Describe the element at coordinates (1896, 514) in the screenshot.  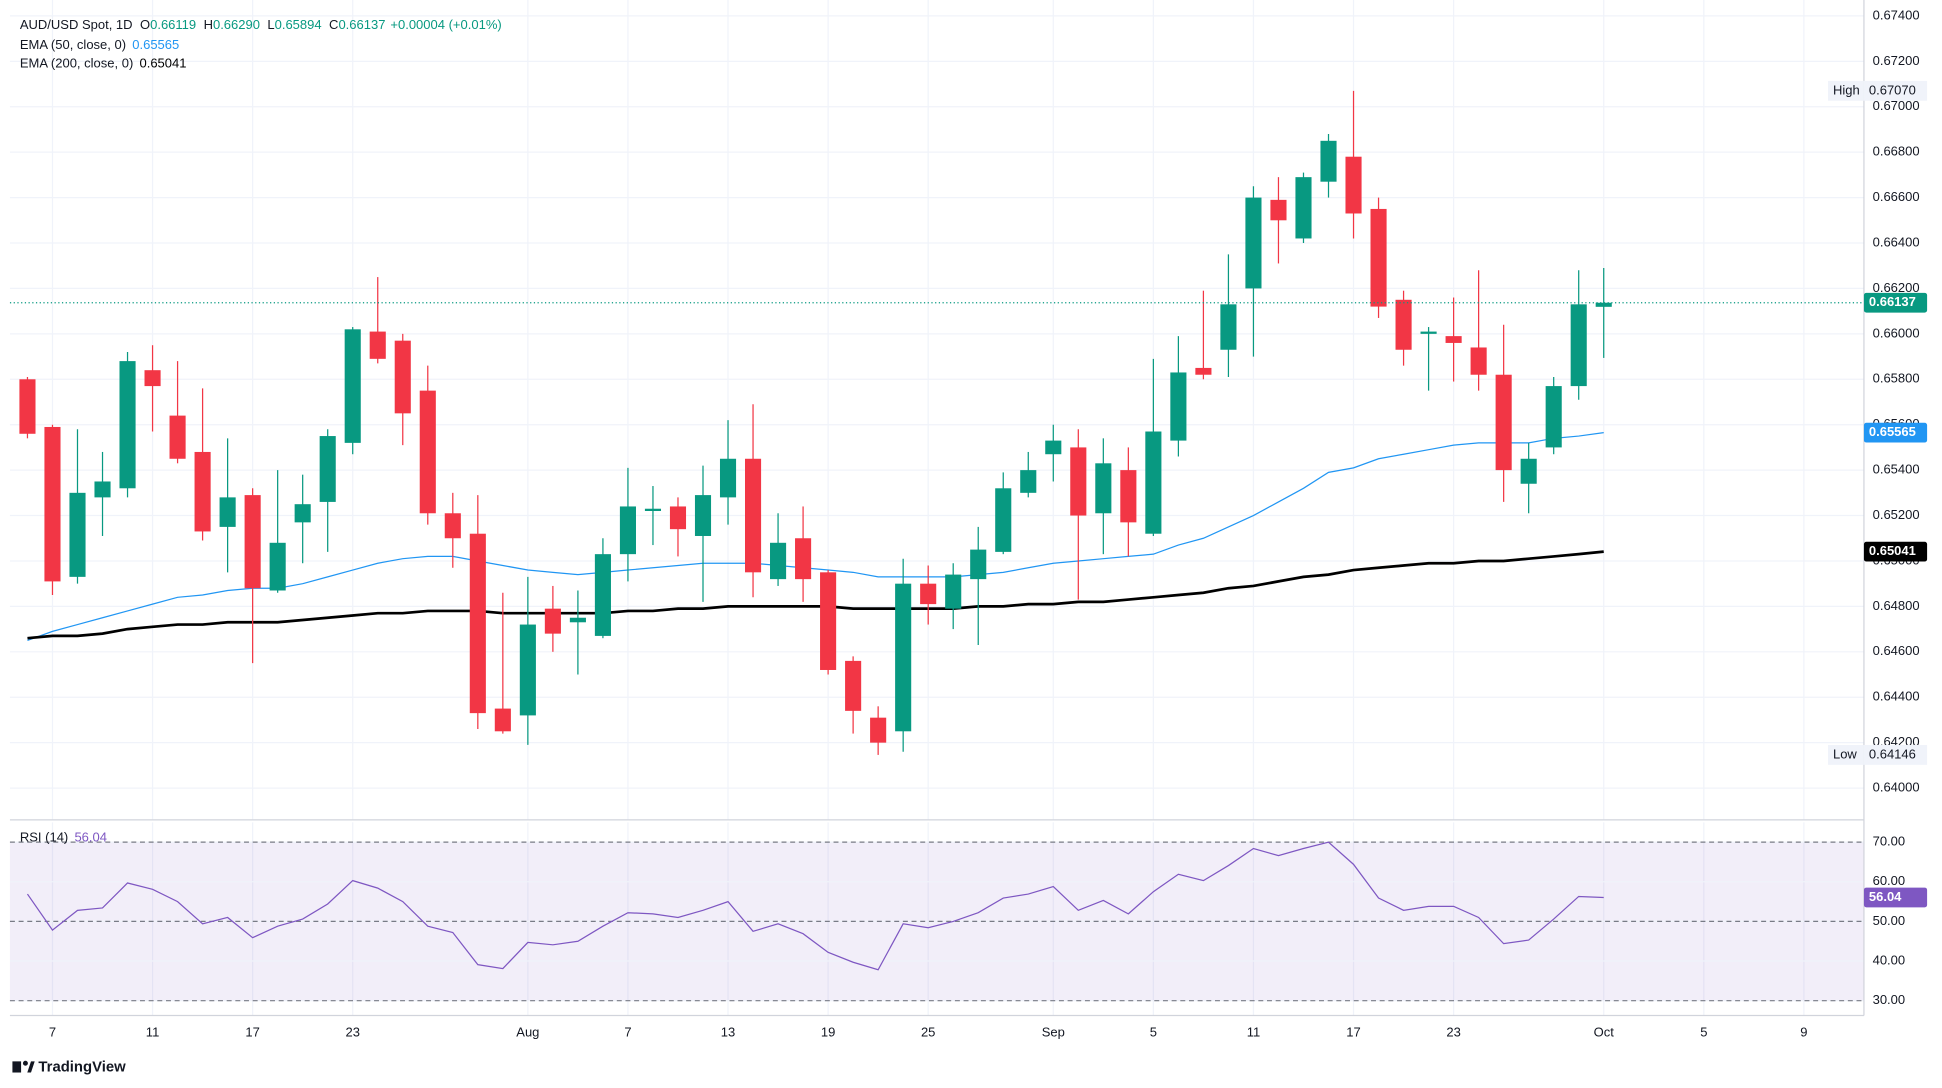
I see `y-tick-label: 0.65200` at that location.